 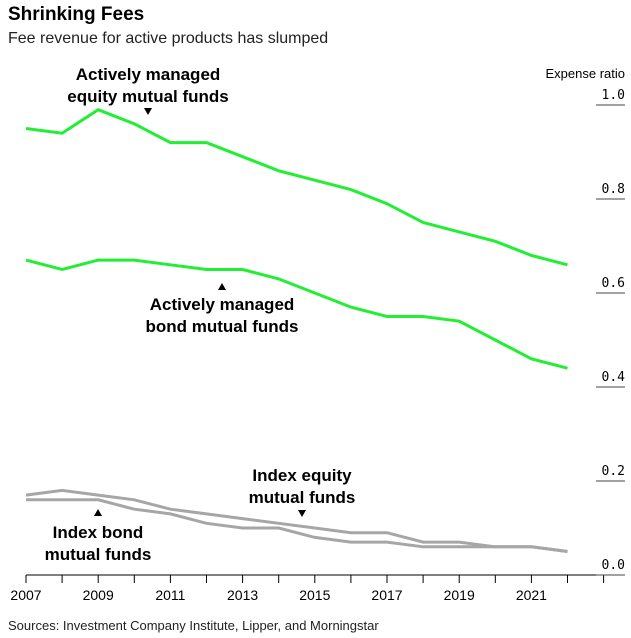 What do you see at coordinates (586, 73) in the screenshot?
I see `y-axis-label: Expense ratio` at bounding box center [586, 73].